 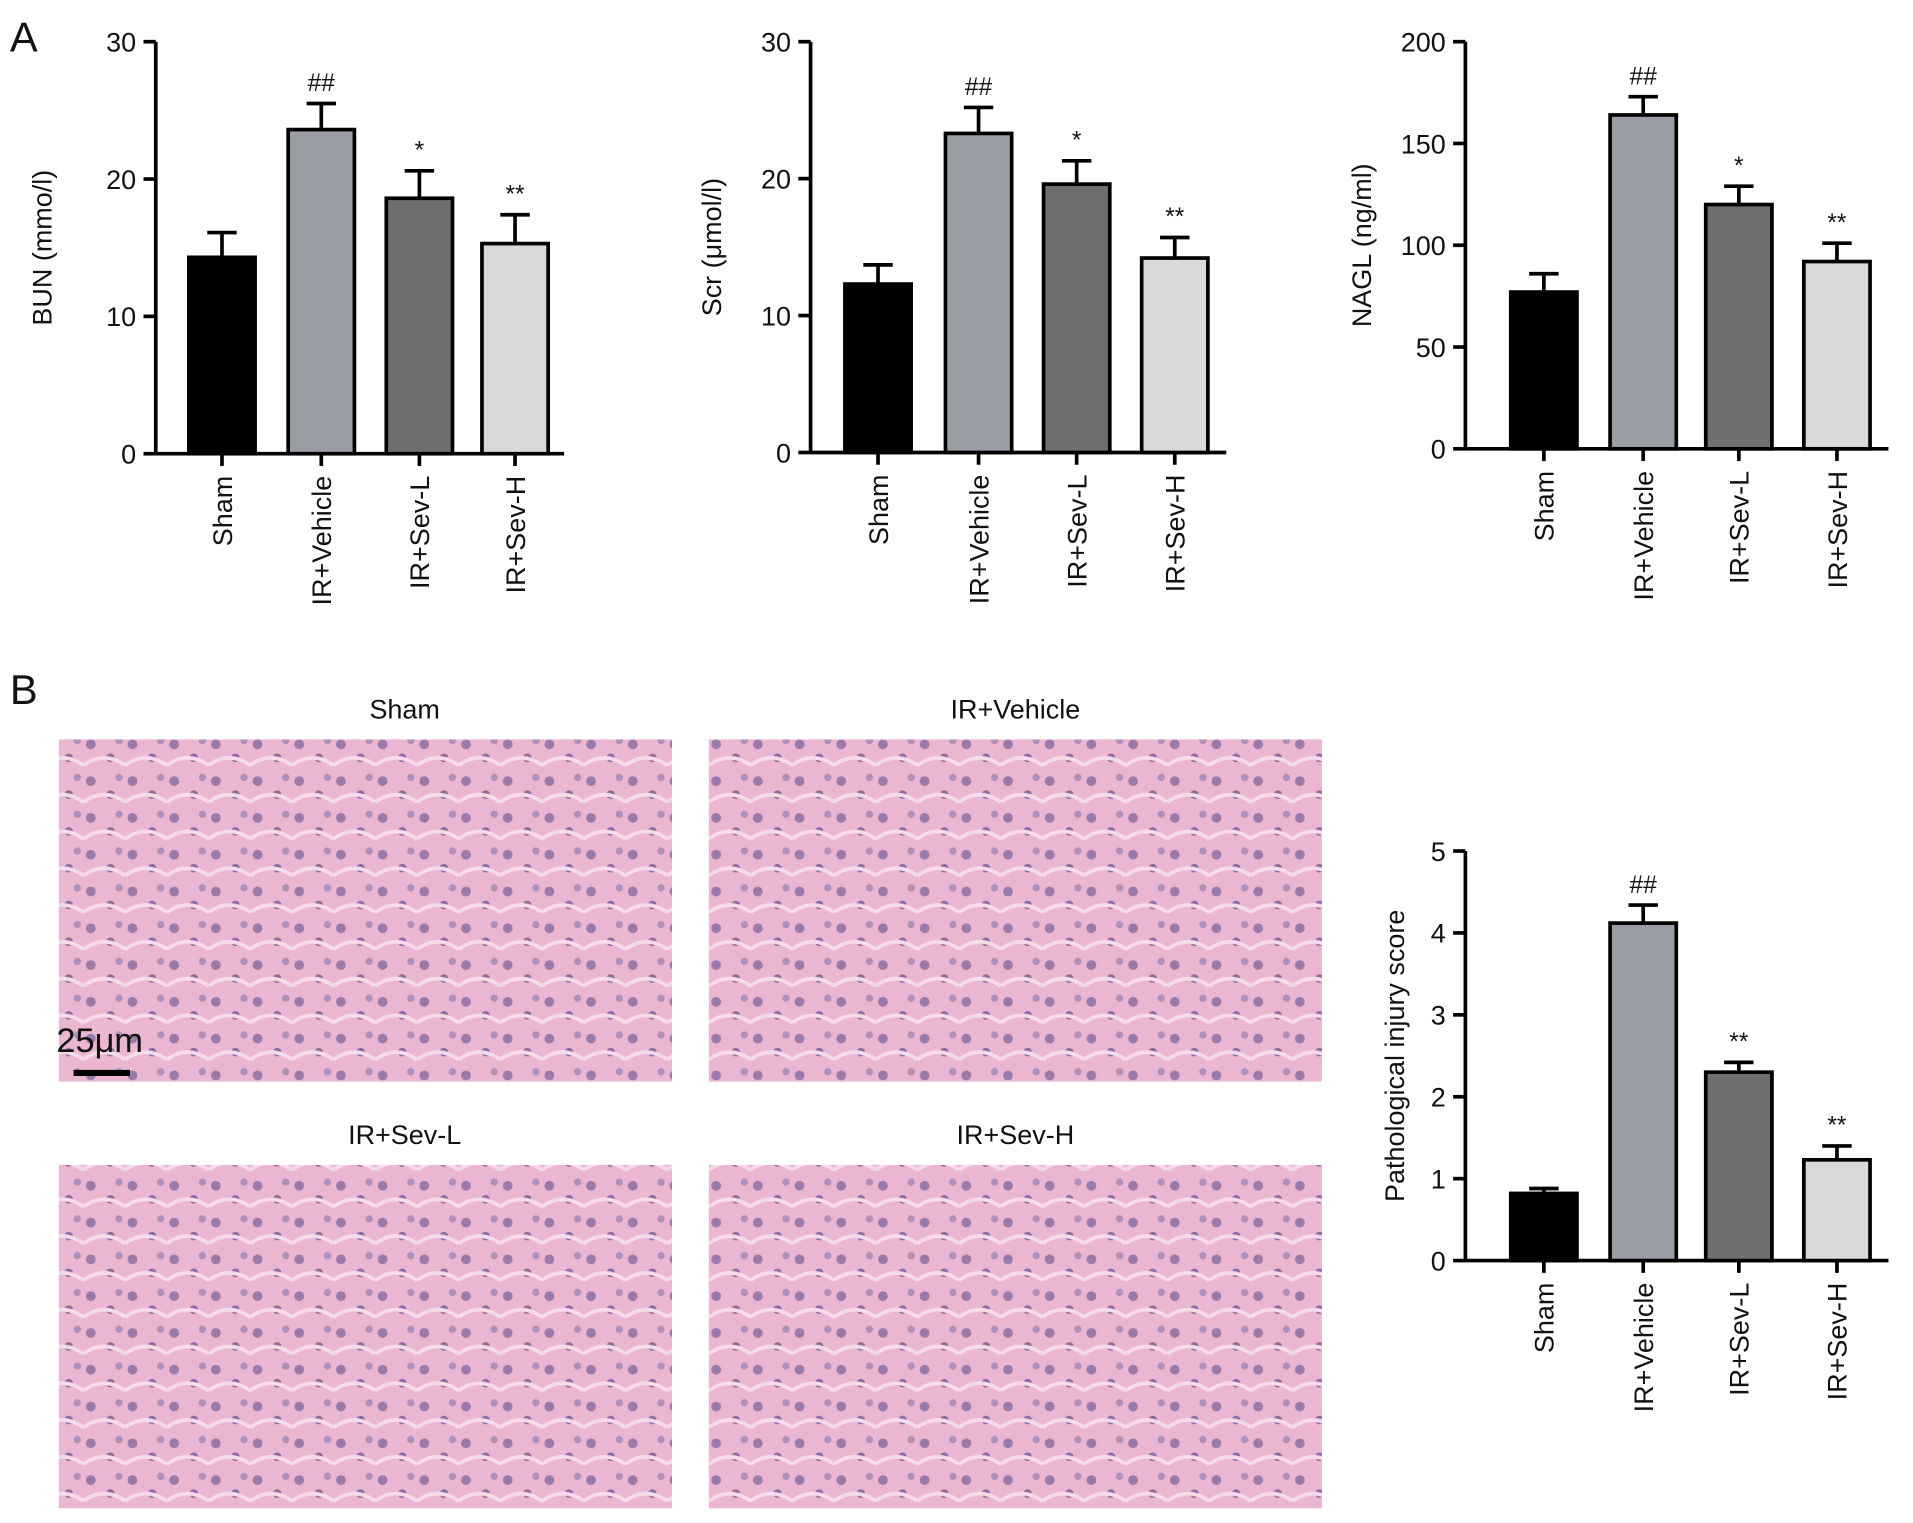 I want to click on panel-label: A, so click(x=24, y=37).